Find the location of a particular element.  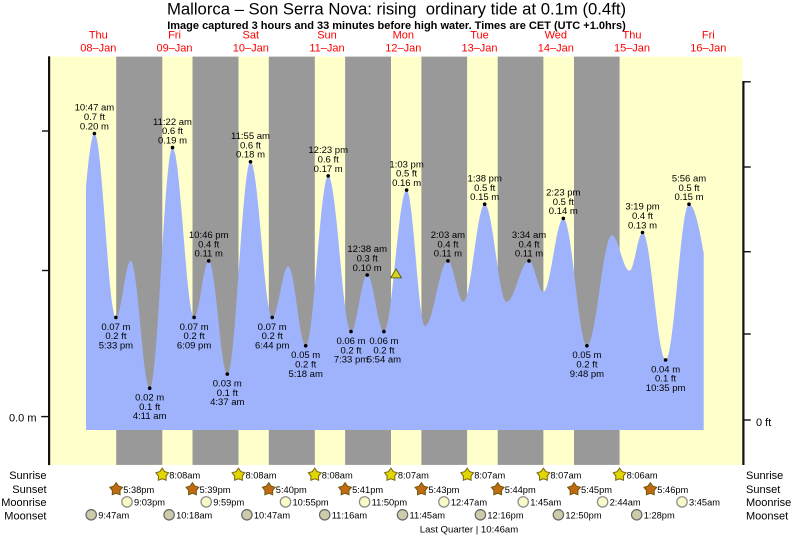

svg-text: 4:11 am is located at coordinates (150, 416).